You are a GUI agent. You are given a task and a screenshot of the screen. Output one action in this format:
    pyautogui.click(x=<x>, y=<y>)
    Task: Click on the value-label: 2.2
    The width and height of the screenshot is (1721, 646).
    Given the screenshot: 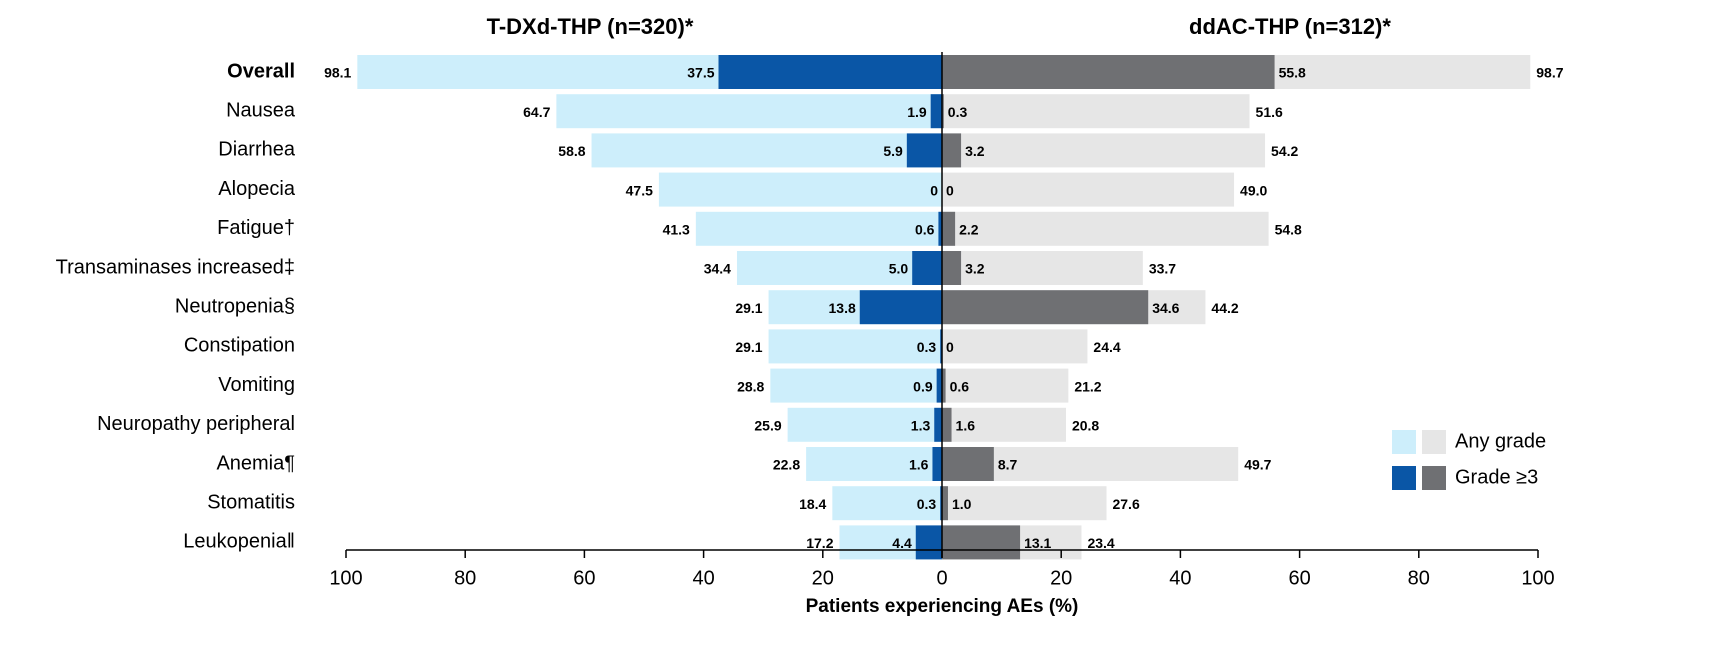 What is the action you would take?
    pyautogui.click(x=969, y=230)
    